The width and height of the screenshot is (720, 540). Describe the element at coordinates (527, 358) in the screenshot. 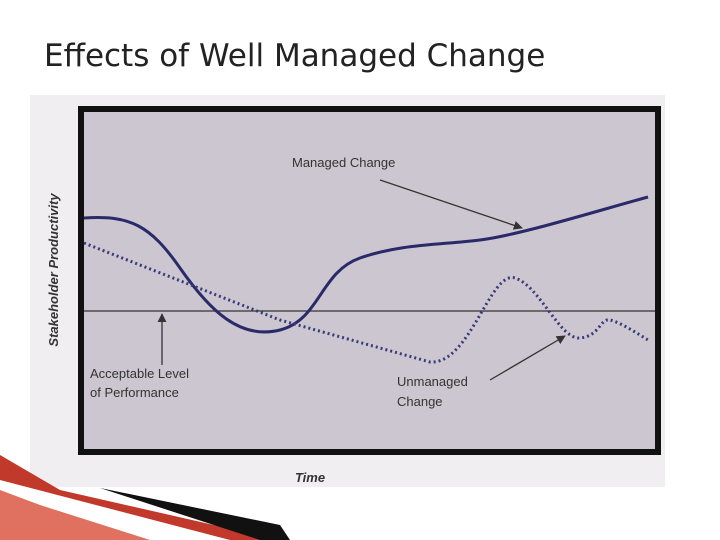

I see `unmanaged-arrow` at that location.